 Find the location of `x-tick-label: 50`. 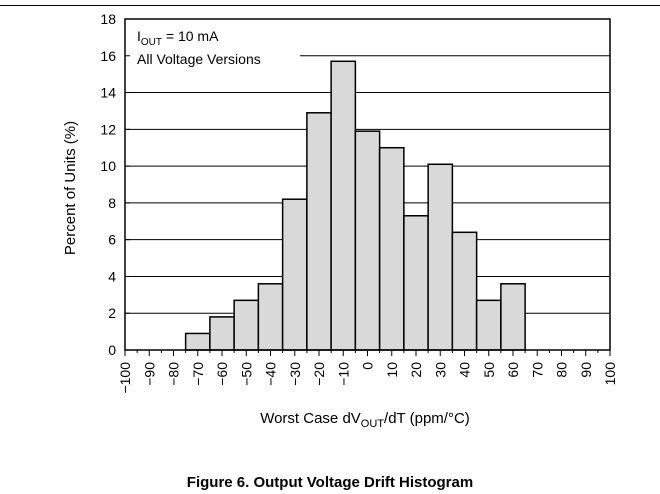

x-tick-label: 50 is located at coordinates (489, 370).